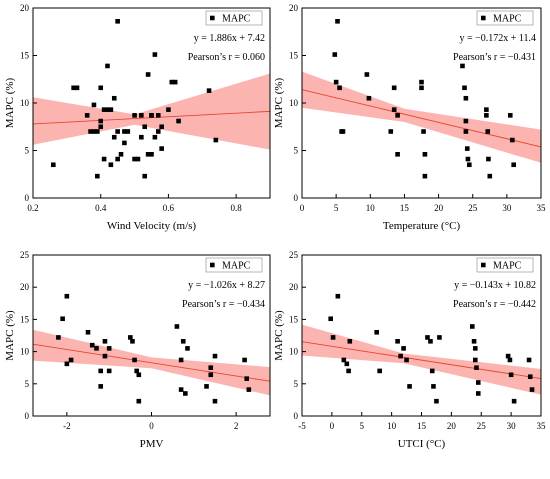 Image resolution: width=550 pixels, height=479 pixels. Describe the element at coordinates (236, 426) in the screenshot. I see `x-tick-label: 2` at that location.